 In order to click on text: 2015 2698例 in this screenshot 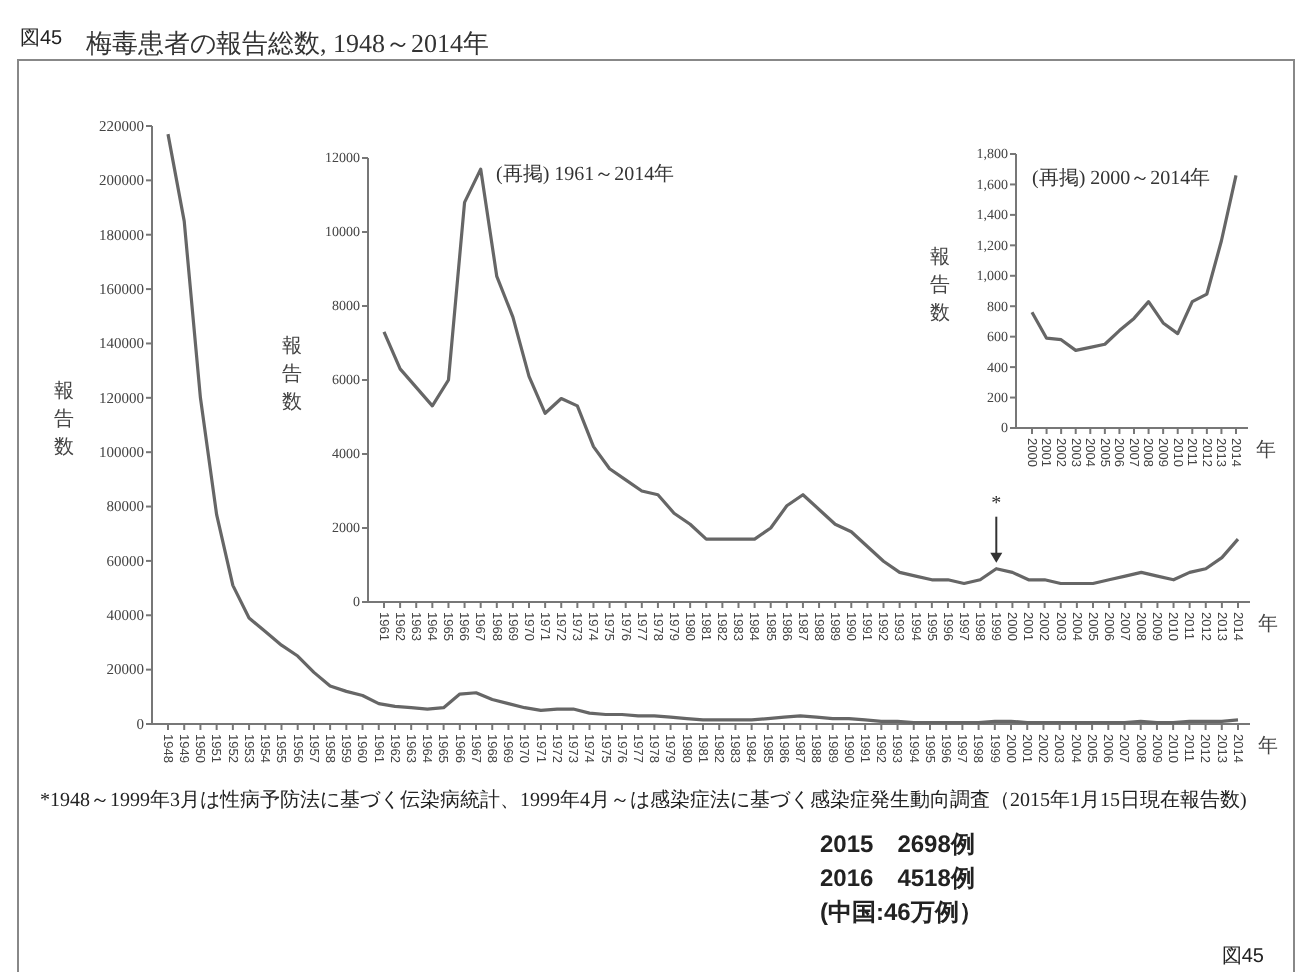, I will do `click(897, 844)`.